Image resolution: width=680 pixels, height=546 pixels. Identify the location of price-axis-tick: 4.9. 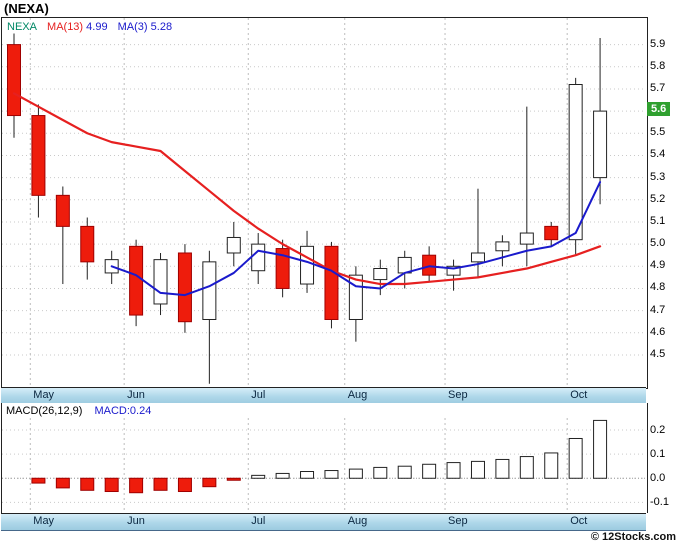
(658, 265).